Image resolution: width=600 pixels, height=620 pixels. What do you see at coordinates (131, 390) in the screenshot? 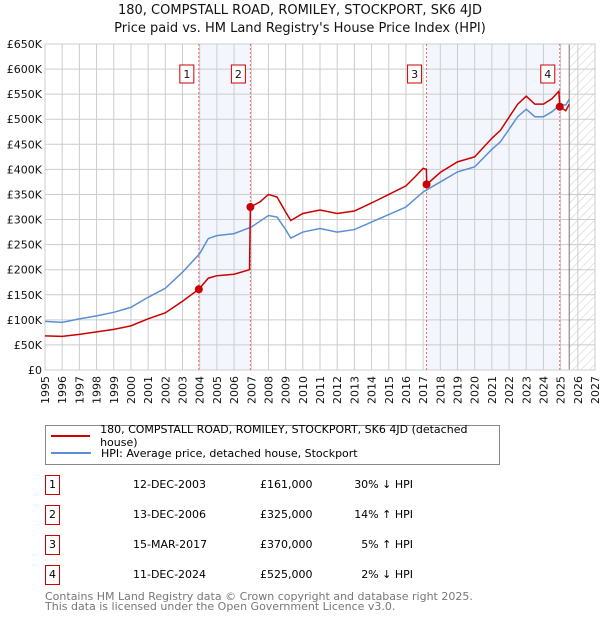
I see `x-tick-label: 2000` at bounding box center [131, 390].